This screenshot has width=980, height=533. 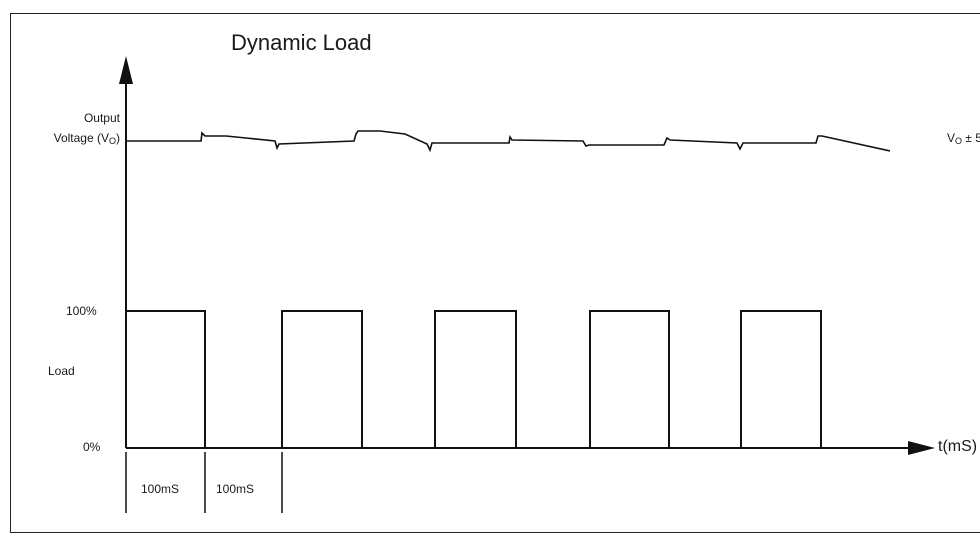 What do you see at coordinates (958, 446) in the screenshot?
I see `x-axis-label: t(mS)` at bounding box center [958, 446].